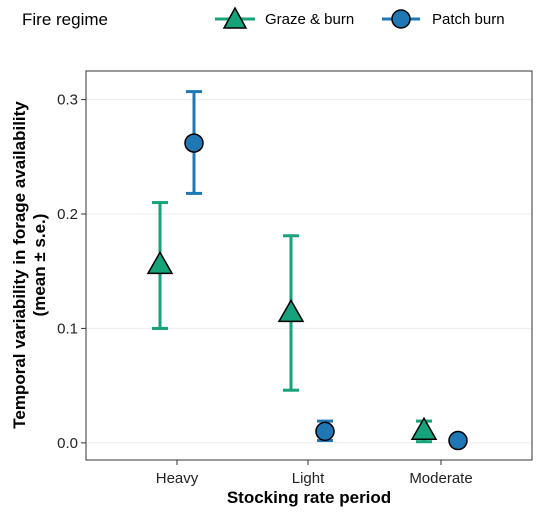  What do you see at coordinates (39, 265) in the screenshot?
I see `y-axis-title-line2: (mean ± s.e.)` at bounding box center [39, 265].